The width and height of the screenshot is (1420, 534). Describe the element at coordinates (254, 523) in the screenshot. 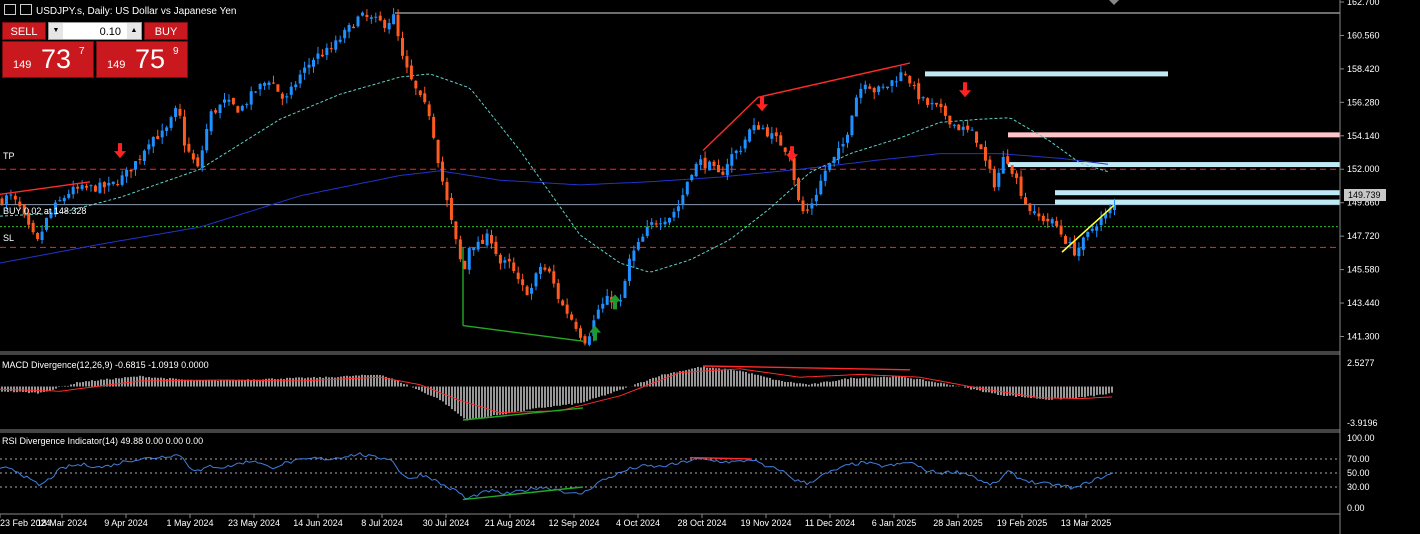

I see `time-tick-label: 23 May 2024` at that location.